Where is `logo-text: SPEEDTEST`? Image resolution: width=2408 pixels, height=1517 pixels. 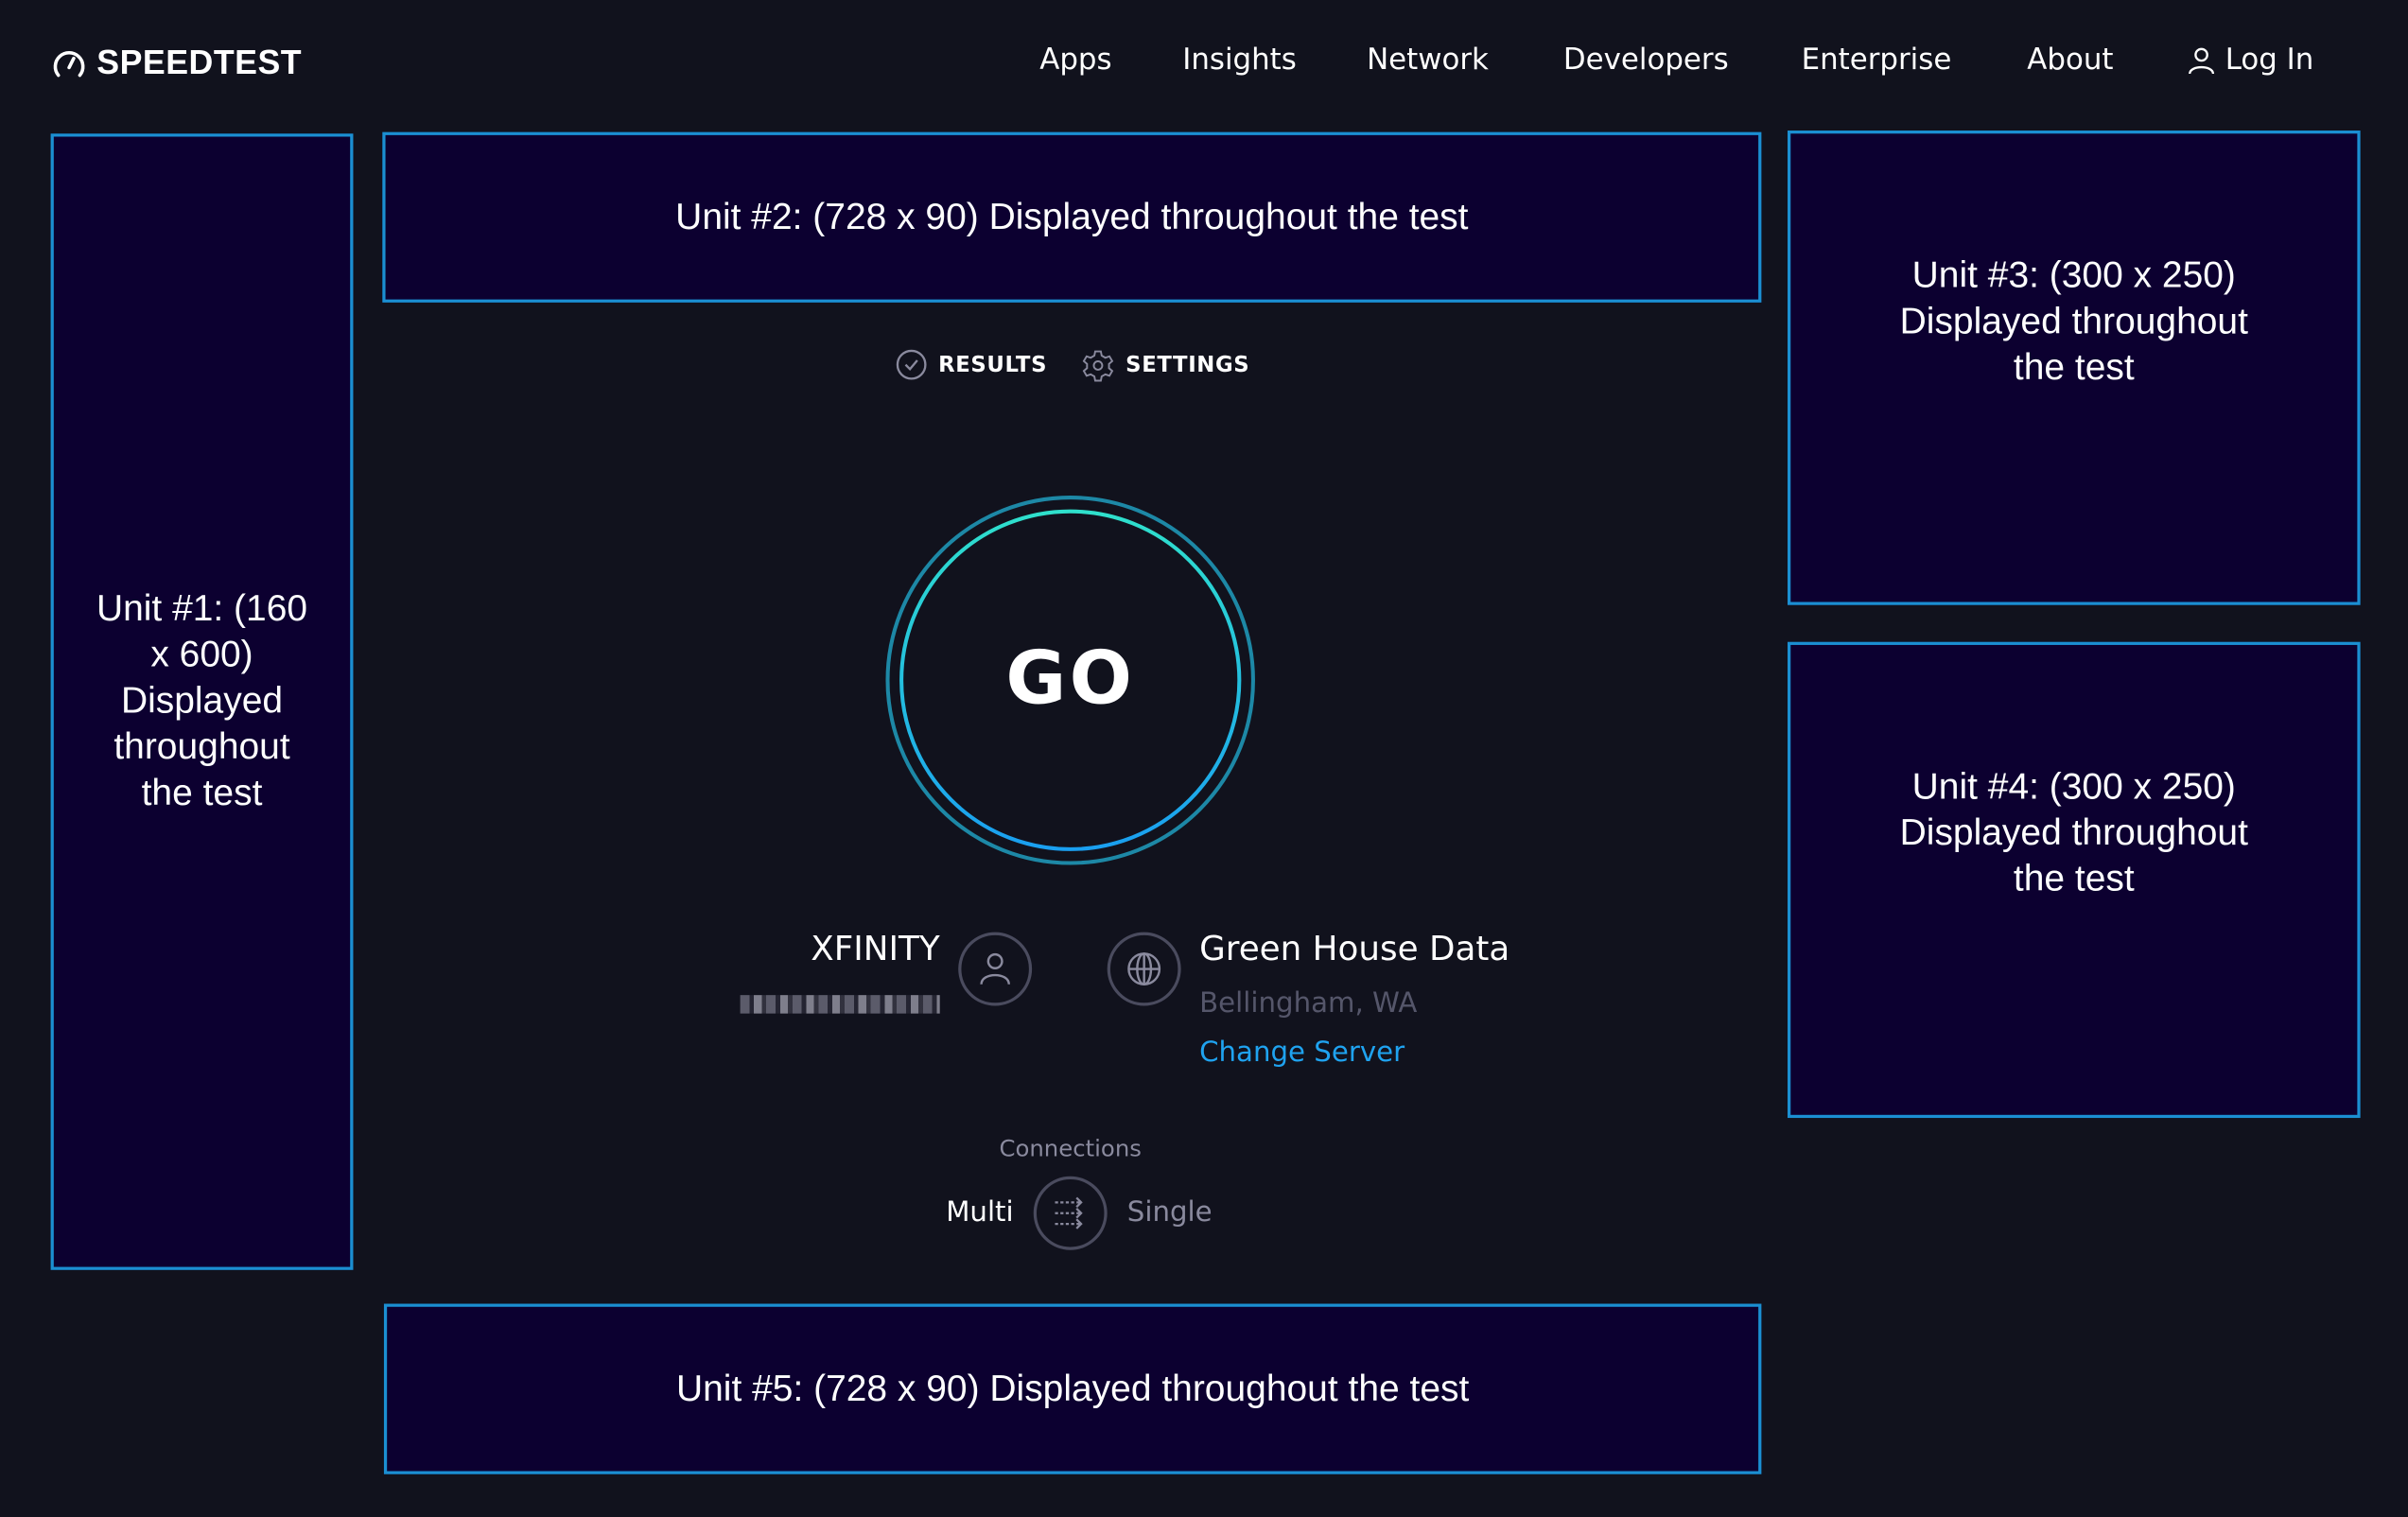
logo-text: SPEEDTEST is located at coordinates (200, 62).